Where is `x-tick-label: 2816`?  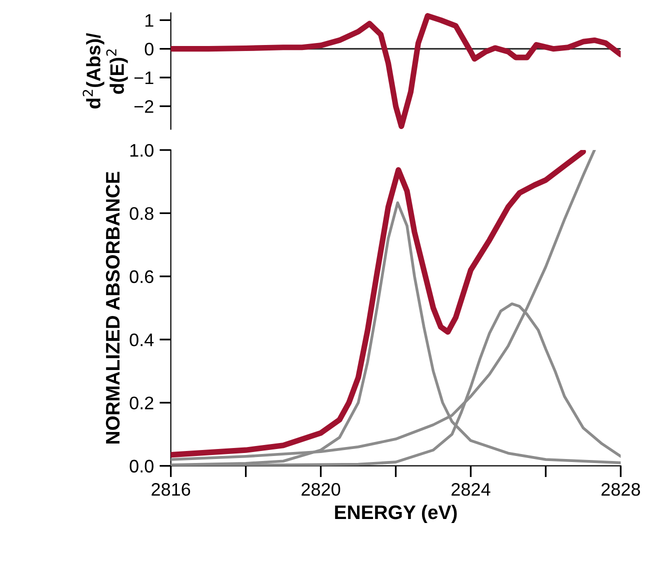
x-tick-label: 2816 is located at coordinates (171, 489).